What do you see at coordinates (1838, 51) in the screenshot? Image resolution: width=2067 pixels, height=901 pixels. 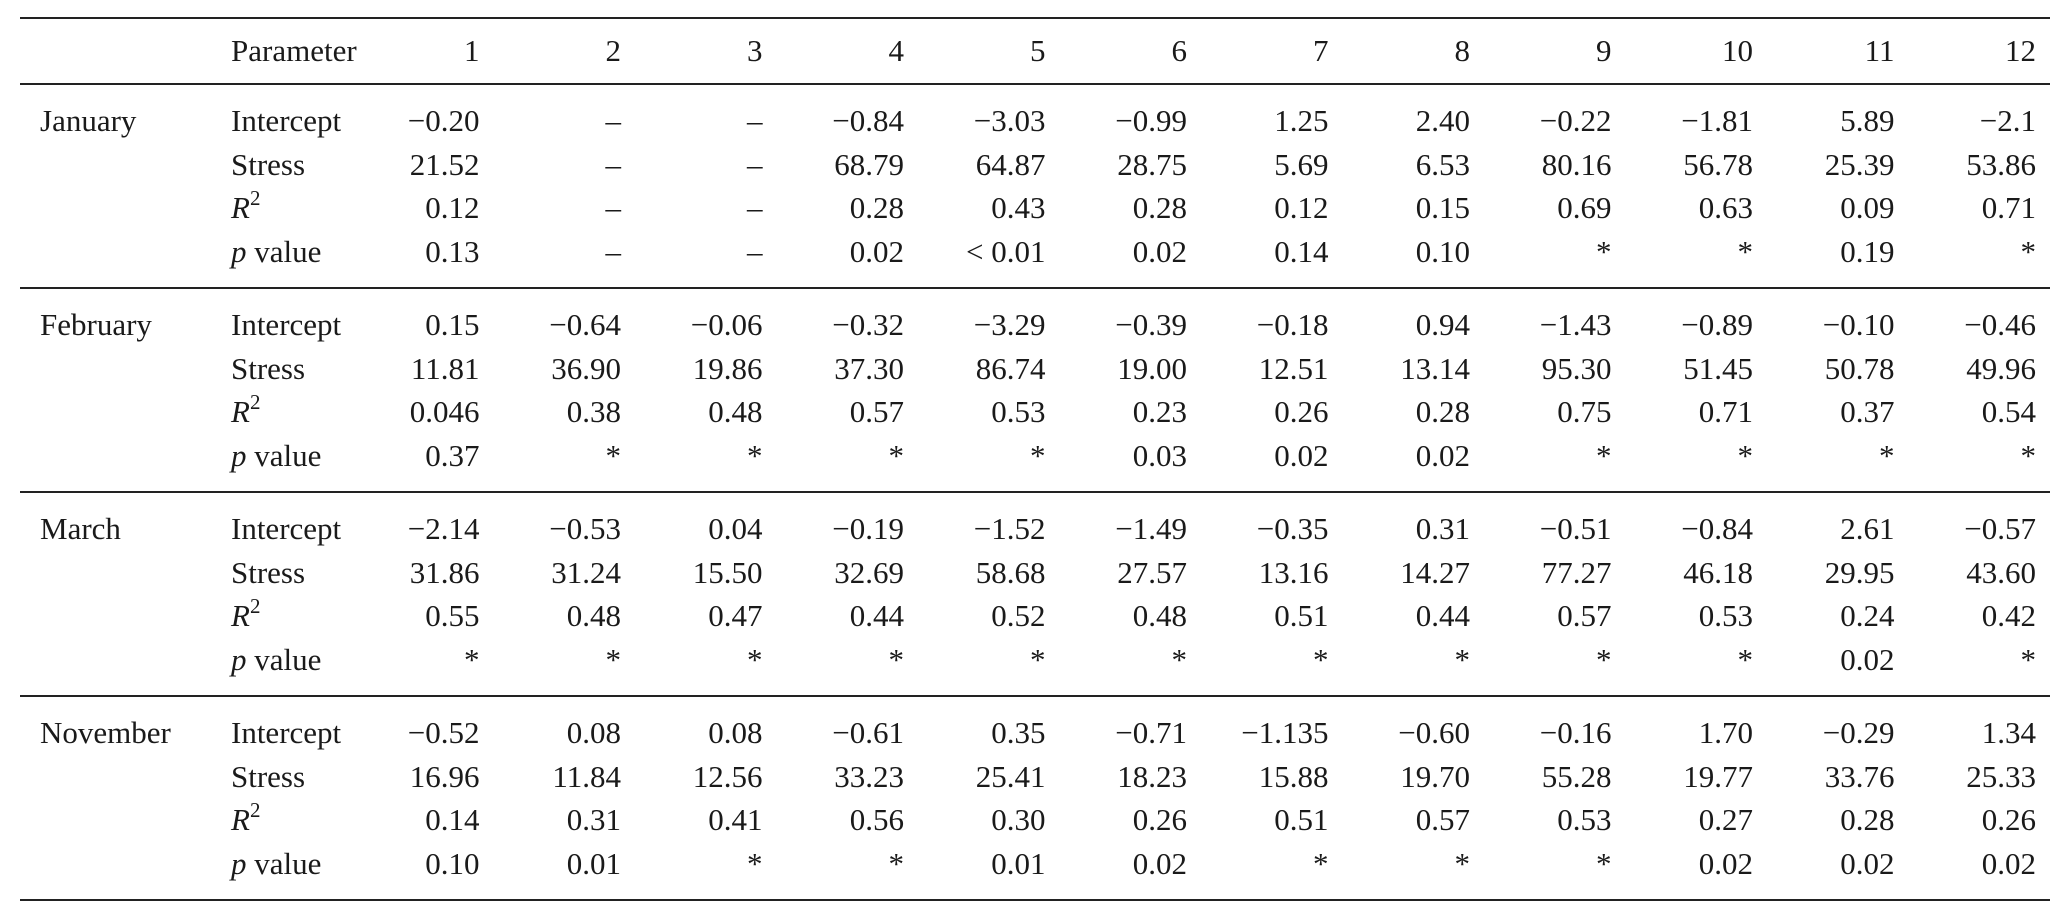 I see `header-col-11: 11` at bounding box center [1838, 51].